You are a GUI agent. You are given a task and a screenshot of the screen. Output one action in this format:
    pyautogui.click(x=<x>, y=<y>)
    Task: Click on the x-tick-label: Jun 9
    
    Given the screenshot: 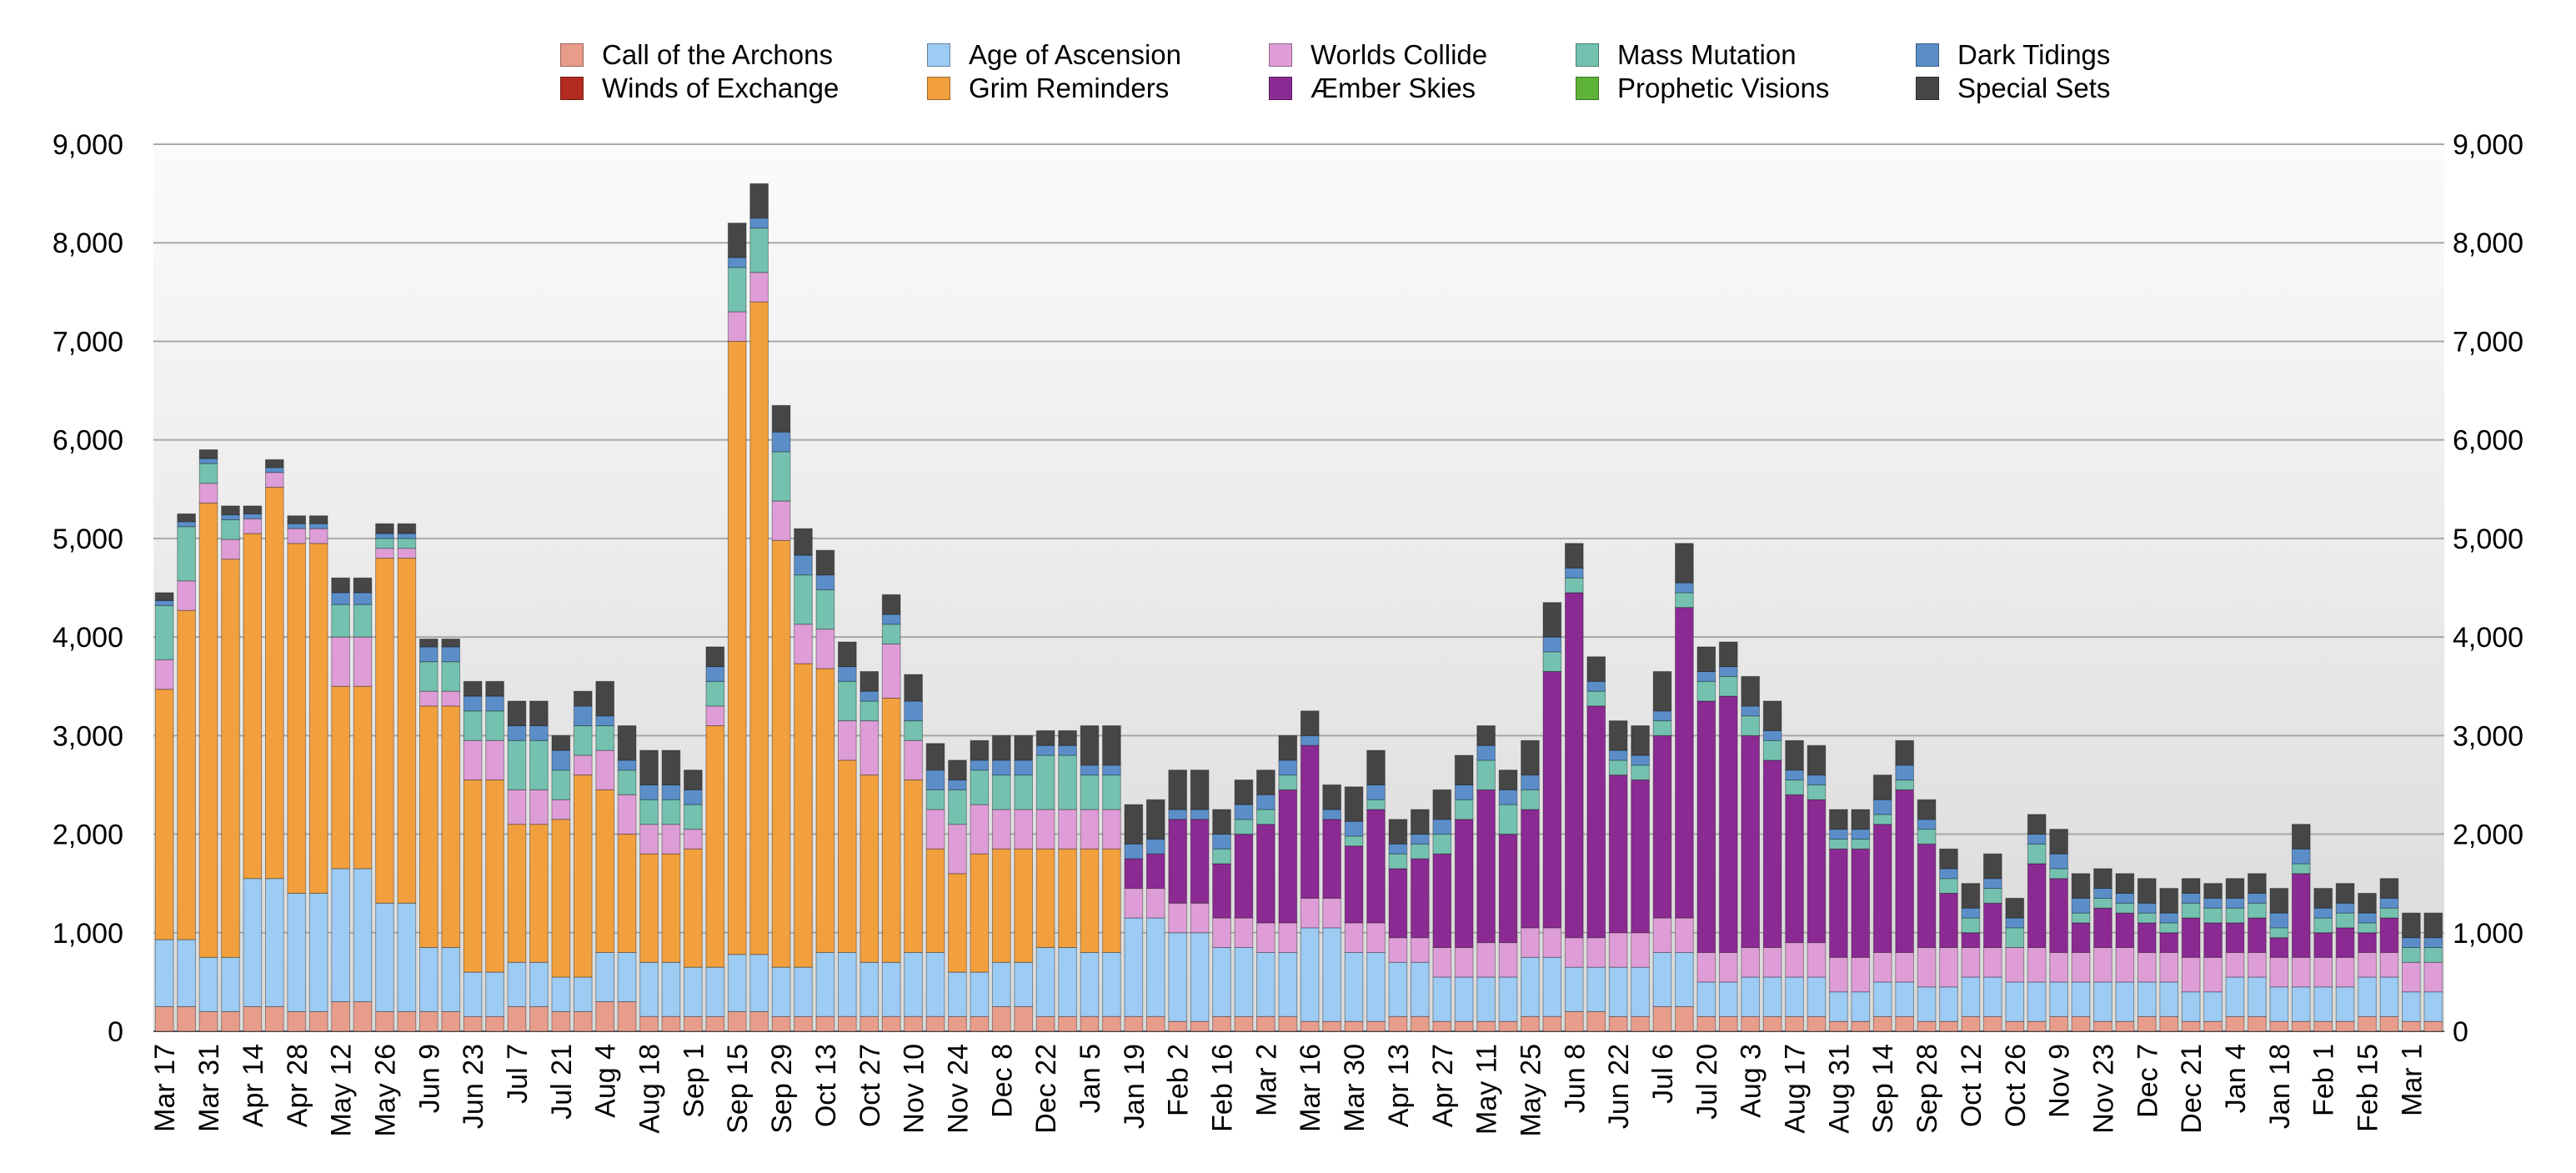 What is the action you would take?
    pyautogui.click(x=429, y=1079)
    